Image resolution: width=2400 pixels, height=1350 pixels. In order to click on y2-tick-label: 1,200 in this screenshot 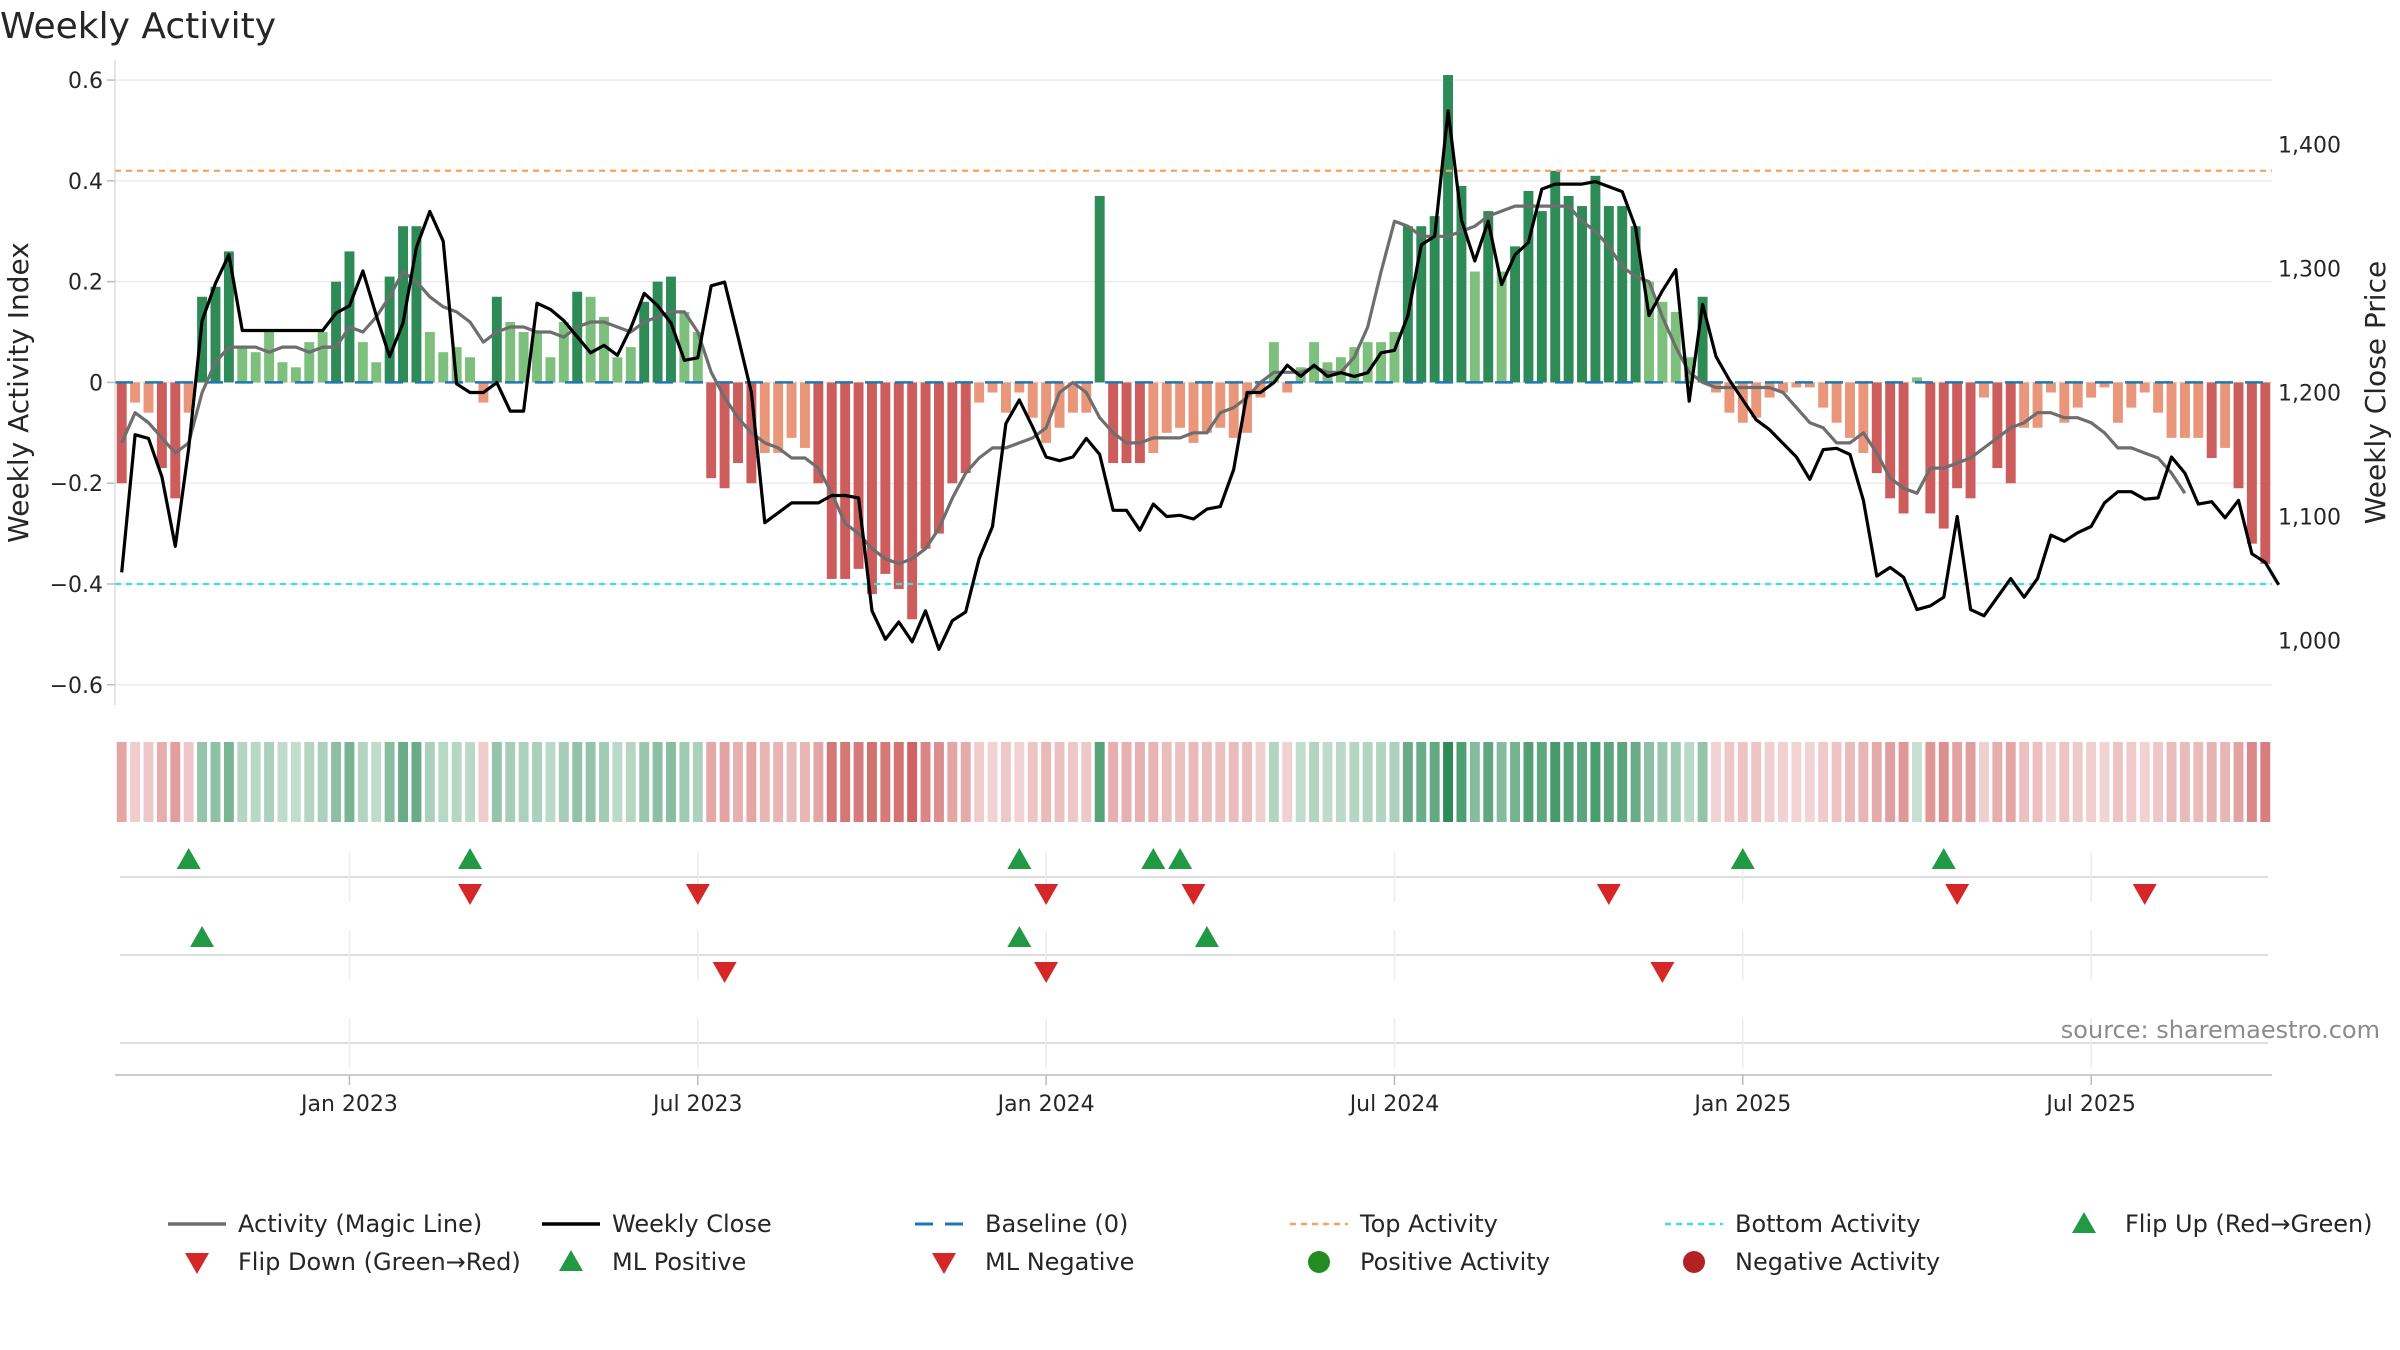, I will do `click(2309, 394)`.